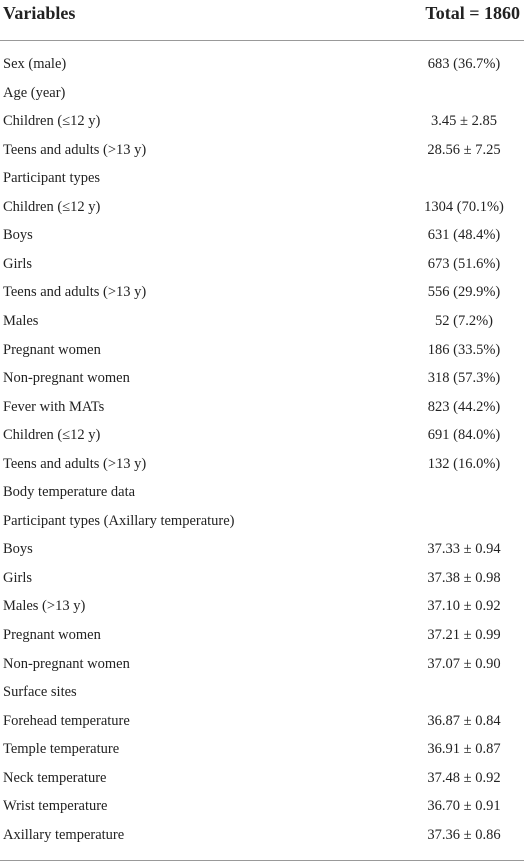 This screenshot has height=866, width=524. Describe the element at coordinates (464, 121) in the screenshot. I see `row-value: 3.45 ± 2.85` at that location.